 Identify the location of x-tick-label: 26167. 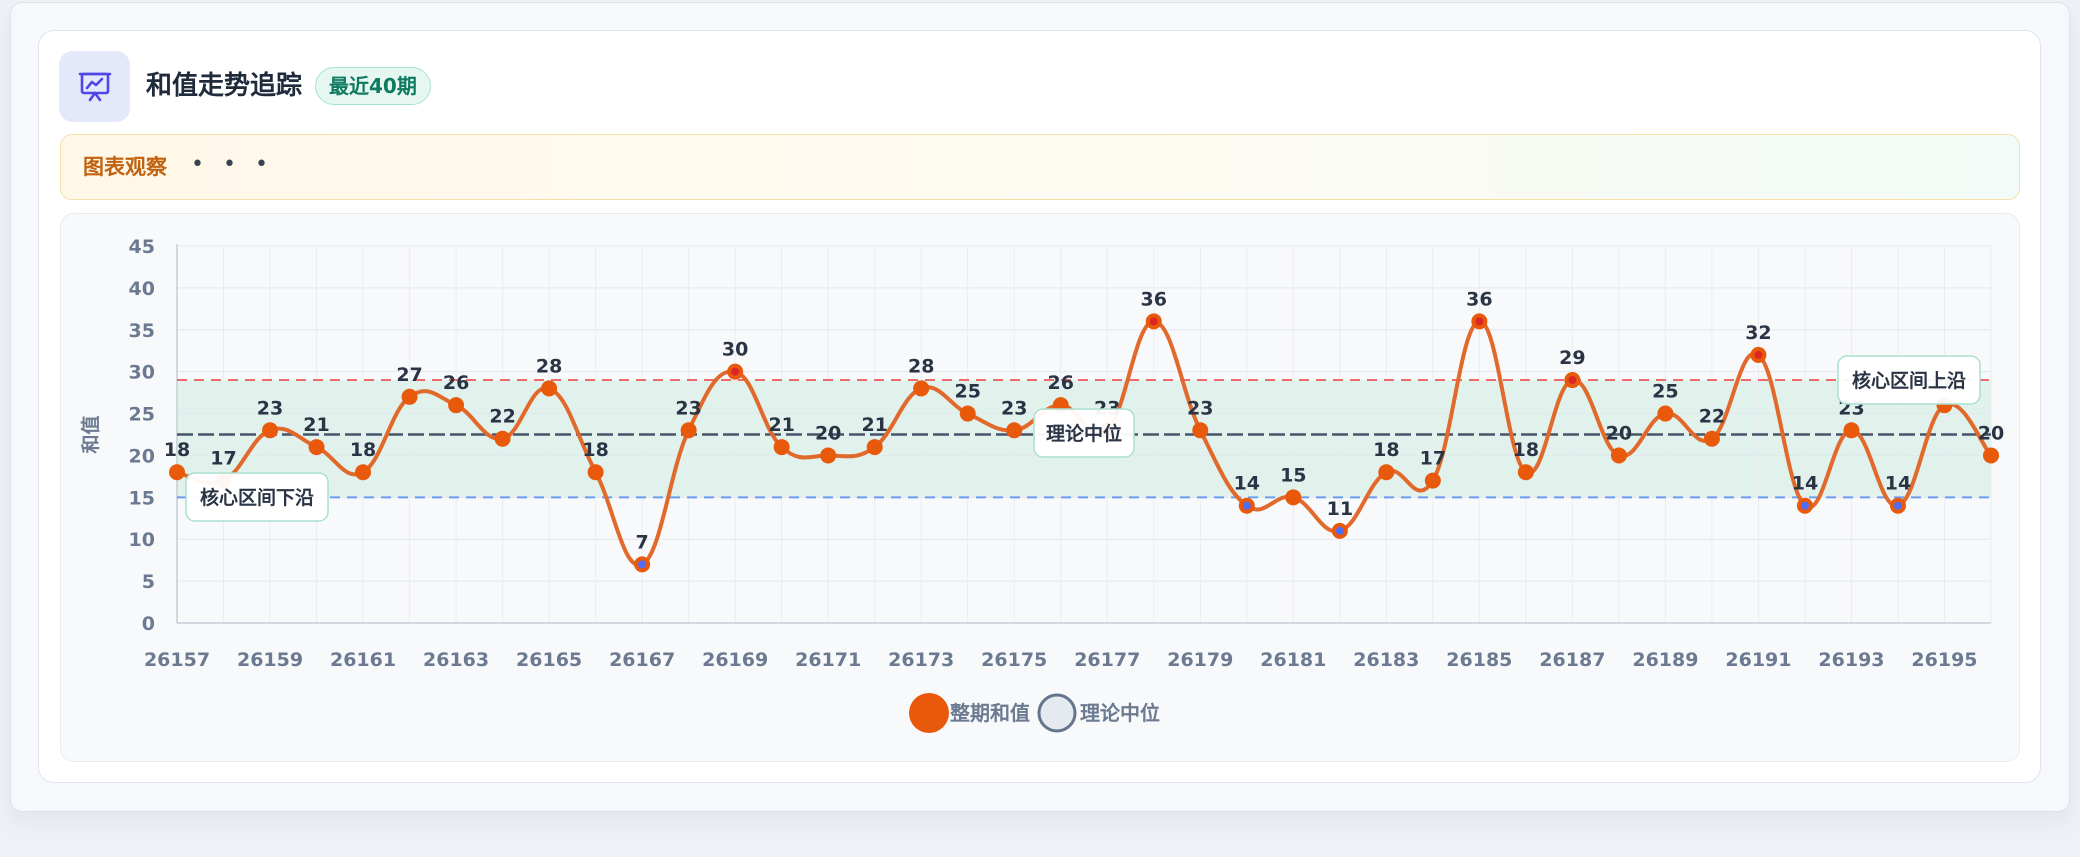
(642, 660).